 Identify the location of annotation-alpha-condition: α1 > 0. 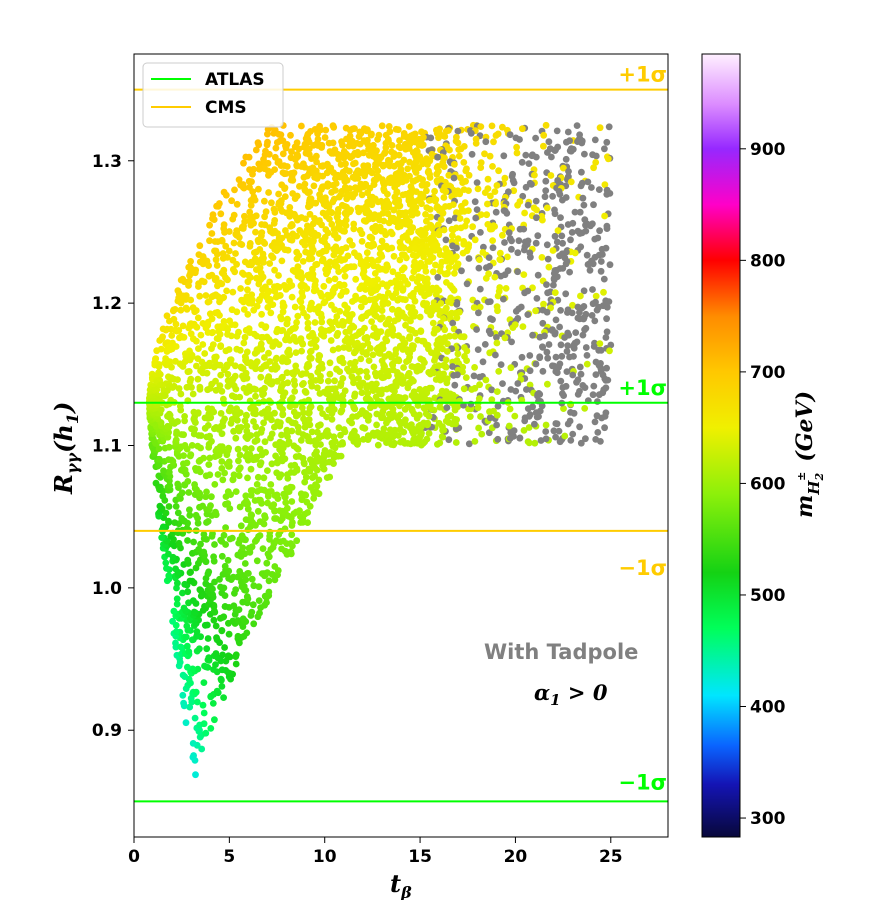
(571, 694).